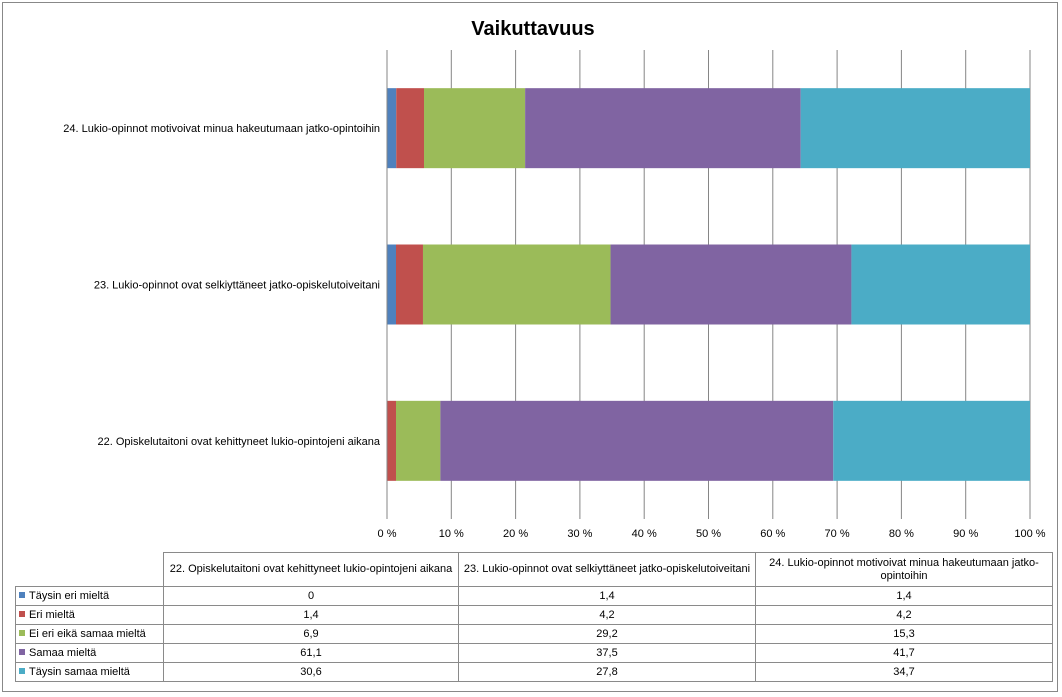 This screenshot has height=697, width=1062. Describe the element at coordinates (607, 653) in the screenshot. I see `data-label: 37,5` at that location.